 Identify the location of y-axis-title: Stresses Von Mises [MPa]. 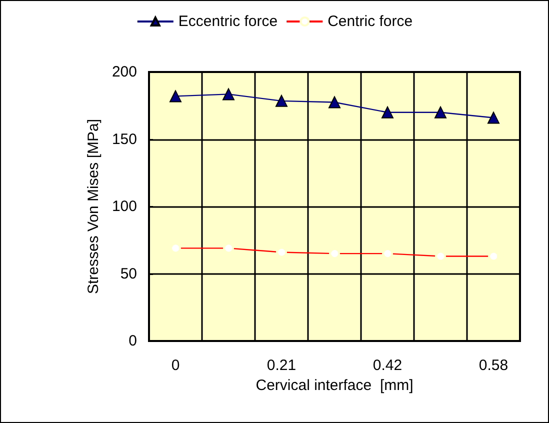
(93, 206).